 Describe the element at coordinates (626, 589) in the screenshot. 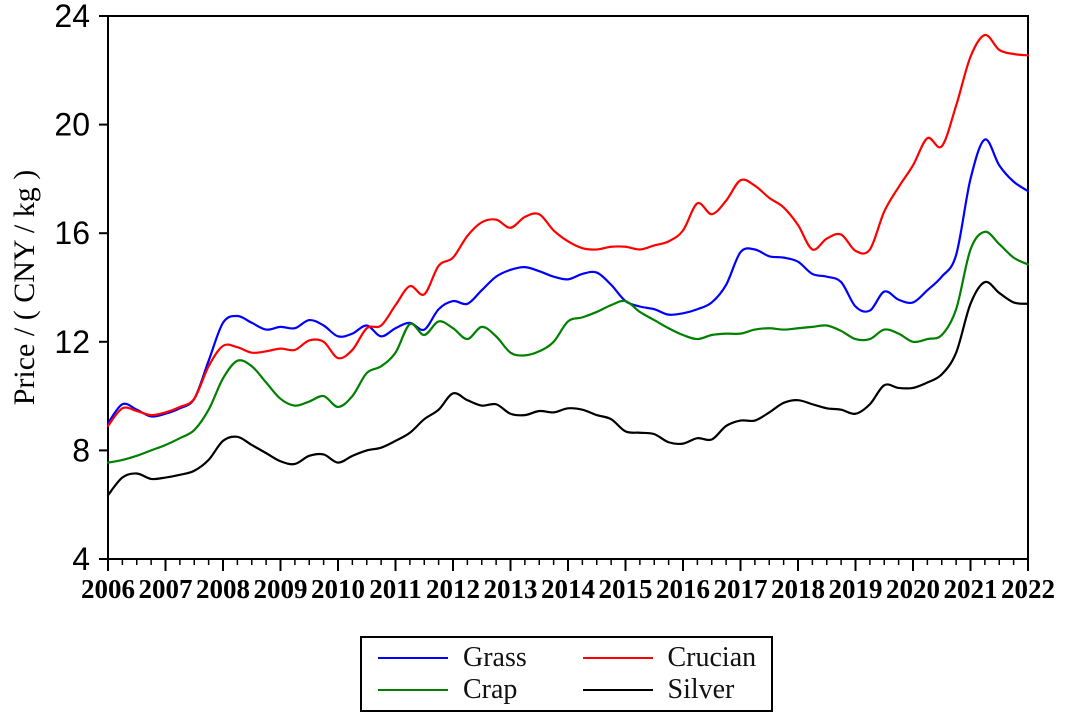

I see `x-tick-label: 2015` at that location.